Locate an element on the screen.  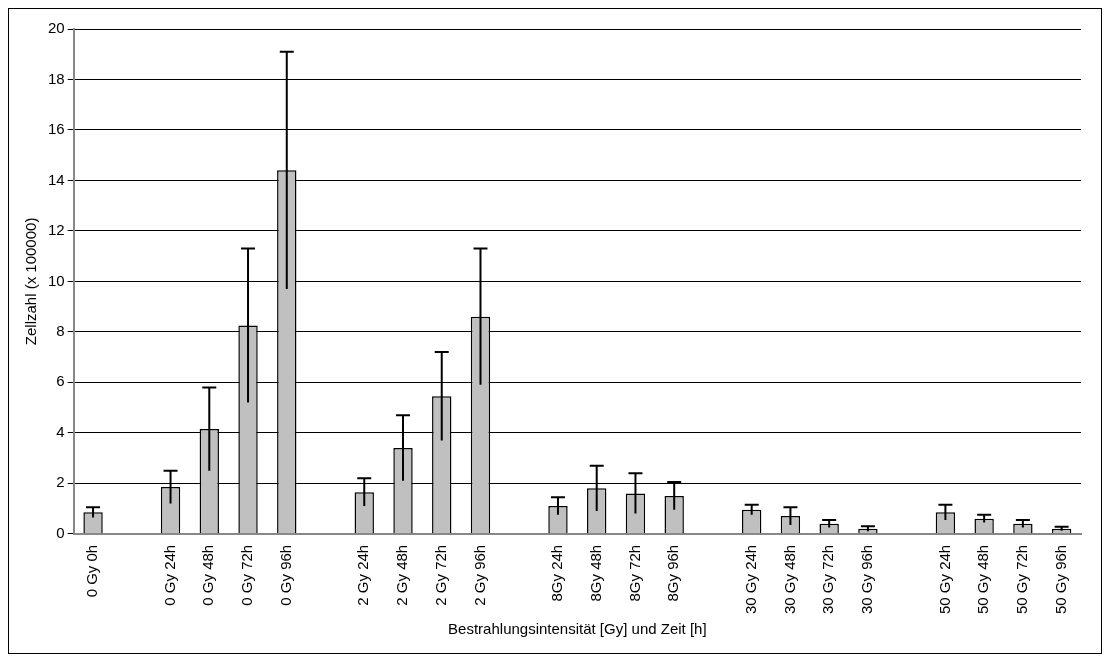
y-axis-title: Zellzahl (x 100000) is located at coordinates (31, 281).